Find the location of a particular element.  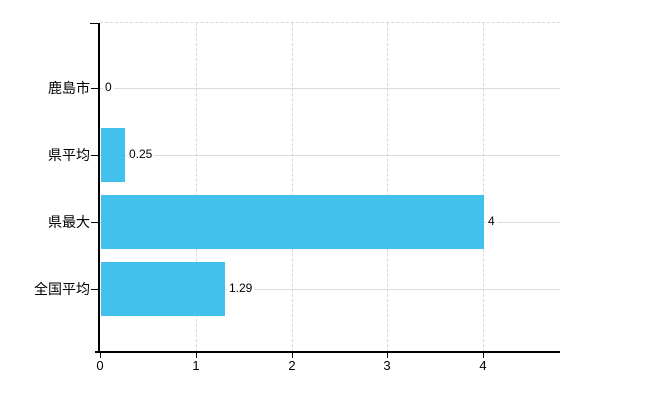

category-label: 全国平均 is located at coordinates (62, 289).